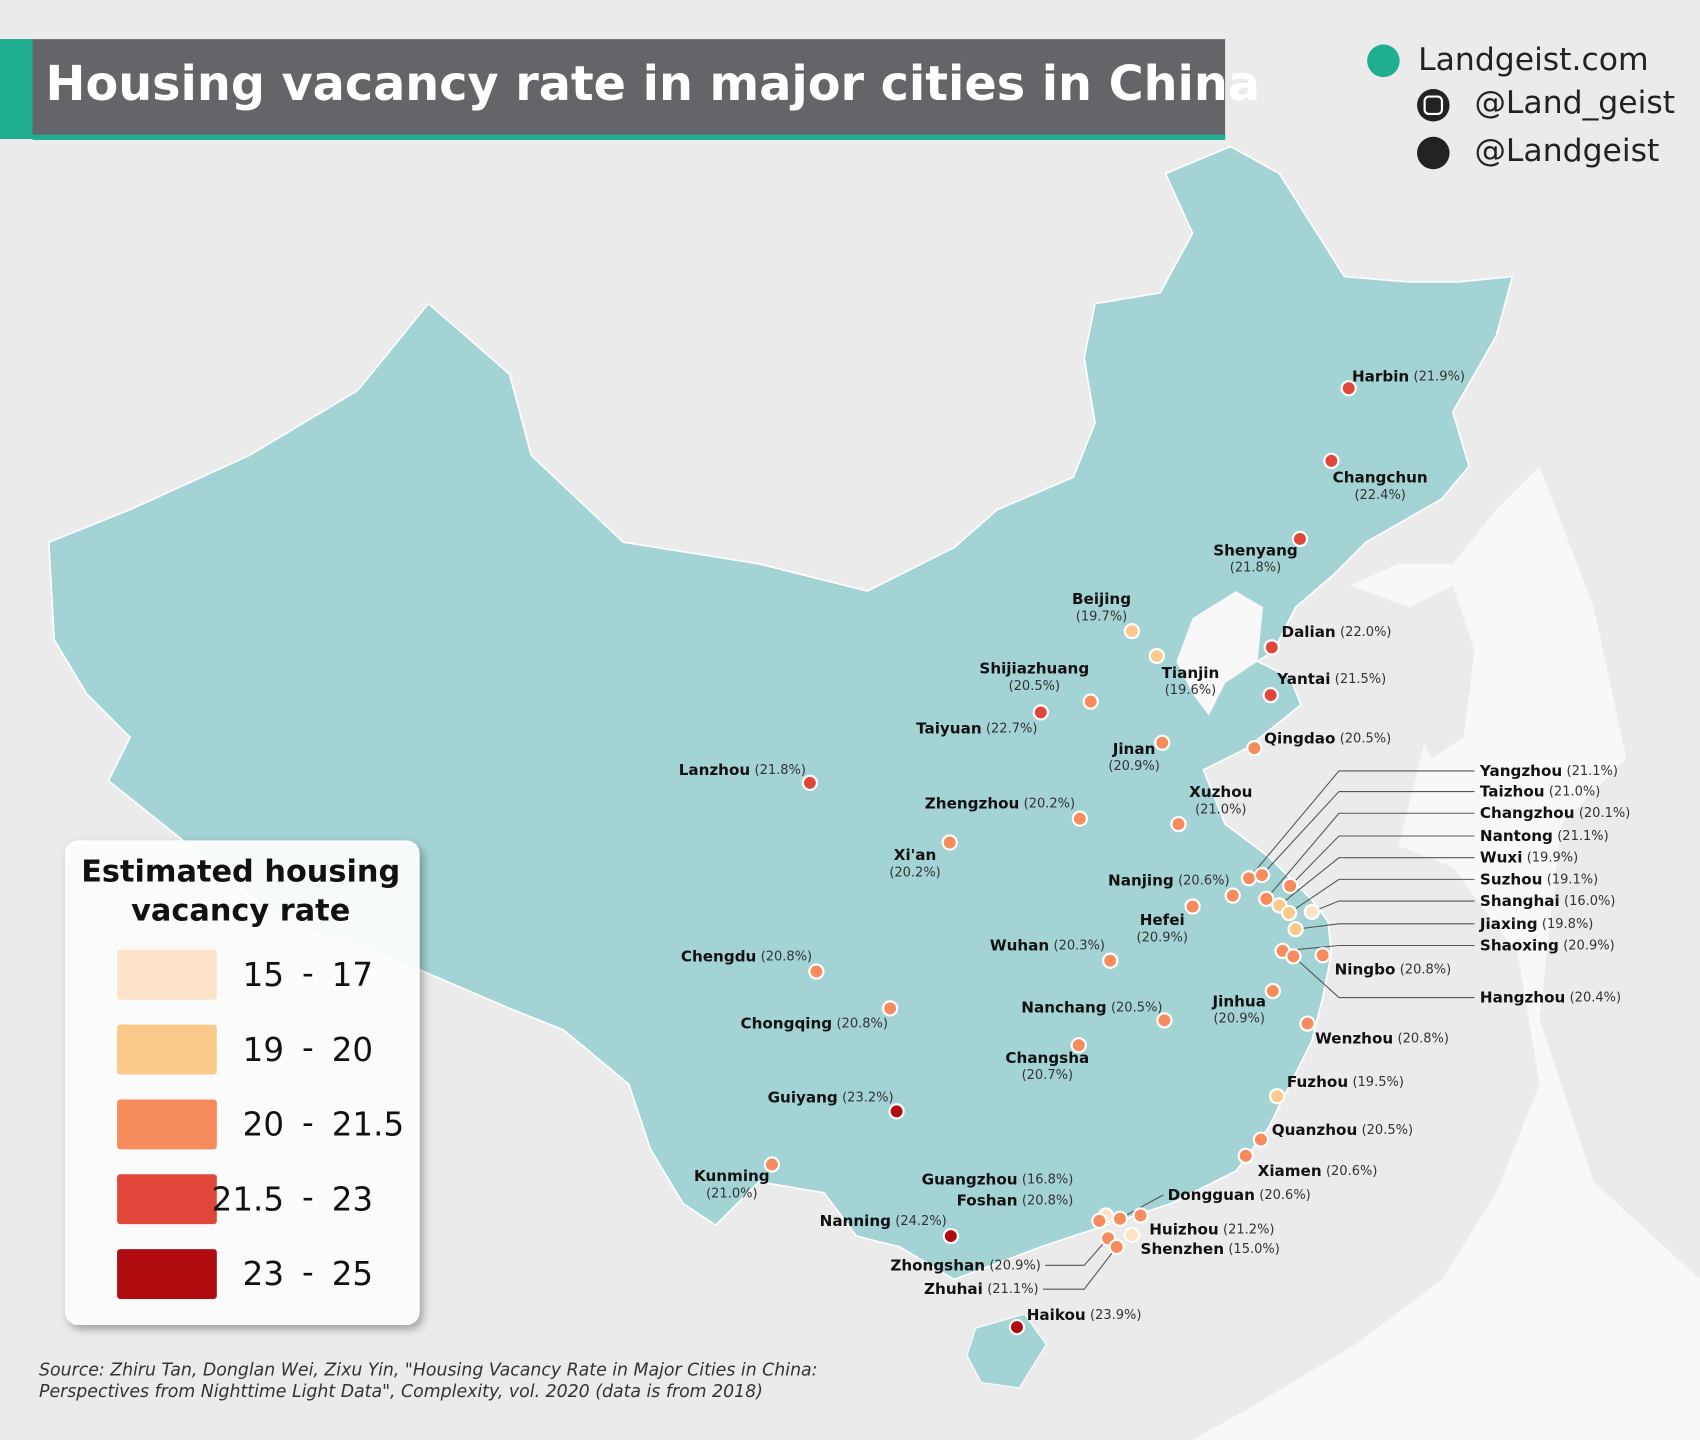 The width and height of the screenshot is (1700, 1440). Describe the element at coordinates (368, 1125) in the screenshot. I see `legend-to: 21.5` at that location.